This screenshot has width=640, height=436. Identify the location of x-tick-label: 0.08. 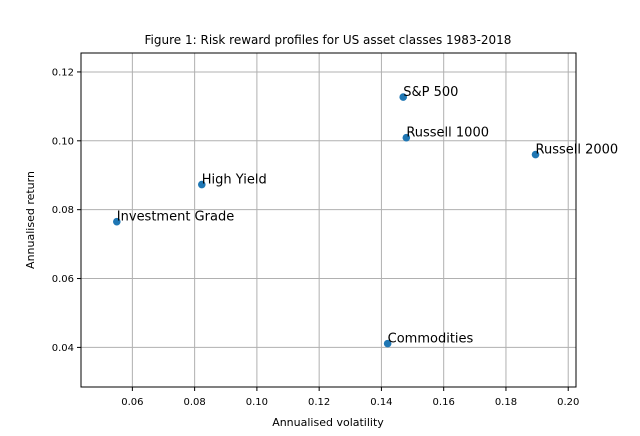
(194, 402).